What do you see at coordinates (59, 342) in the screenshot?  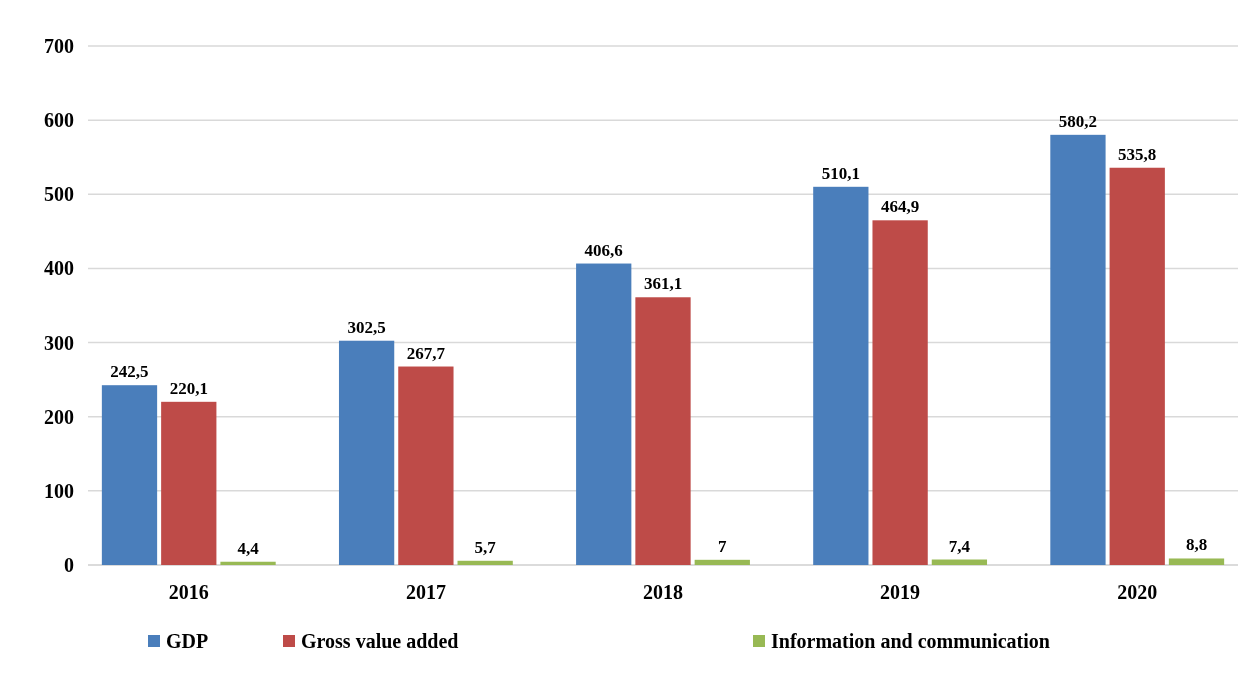 I see `y-tick-label: 300` at bounding box center [59, 342].